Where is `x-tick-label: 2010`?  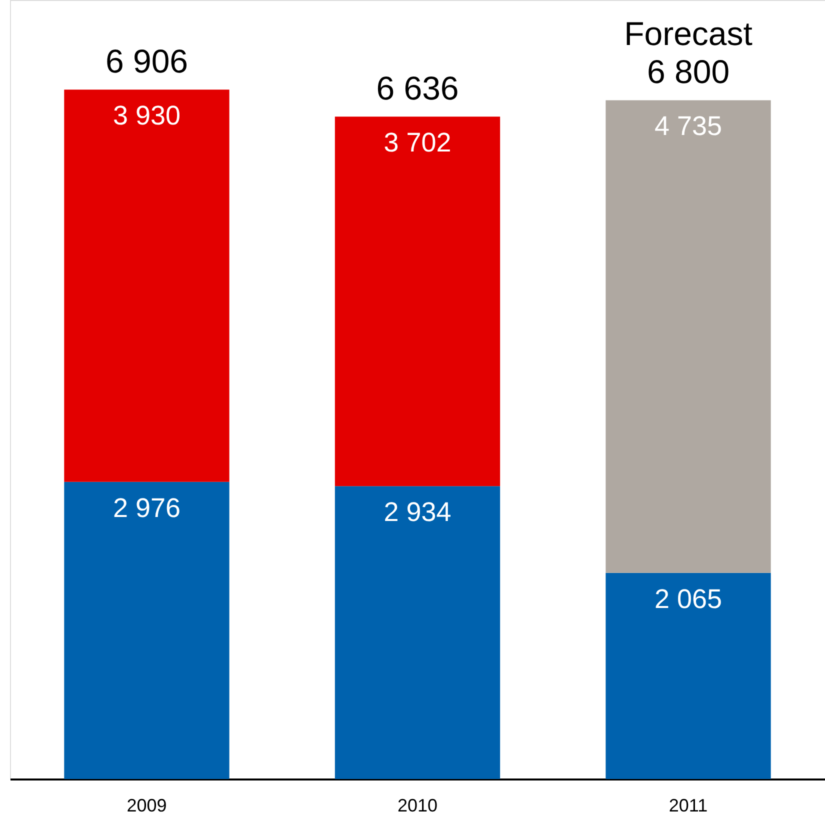
x-tick-label: 2010 is located at coordinates (417, 806).